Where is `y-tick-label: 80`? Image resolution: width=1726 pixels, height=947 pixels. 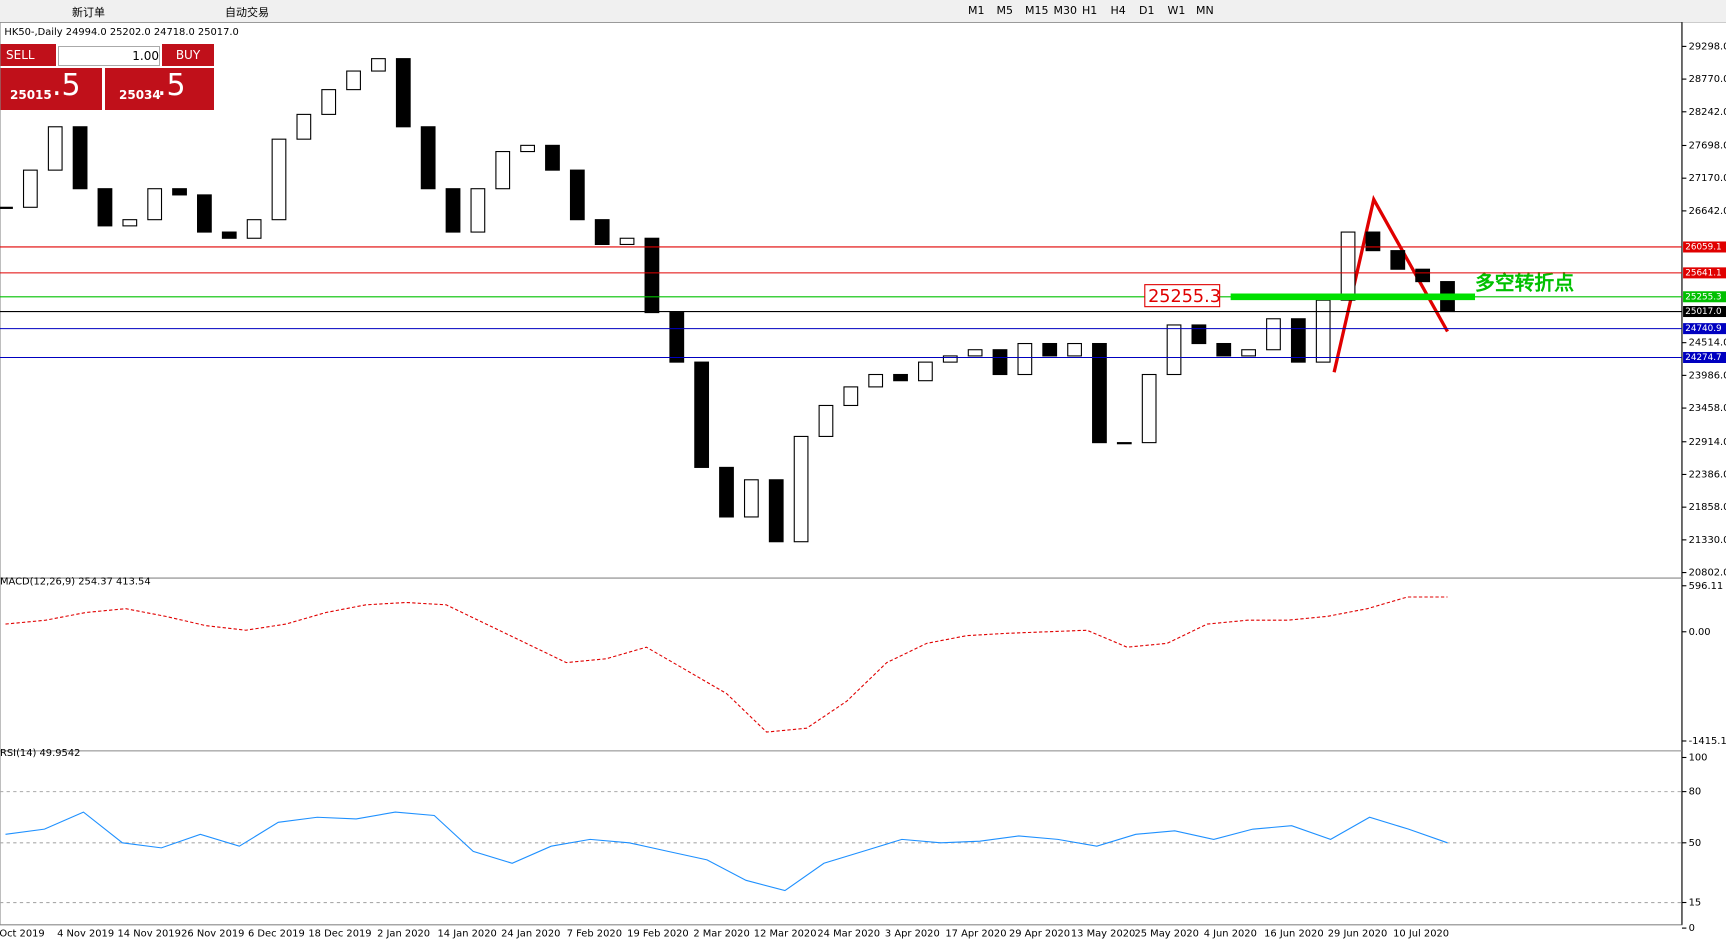
y-tick-label: 80 is located at coordinates (1695, 792).